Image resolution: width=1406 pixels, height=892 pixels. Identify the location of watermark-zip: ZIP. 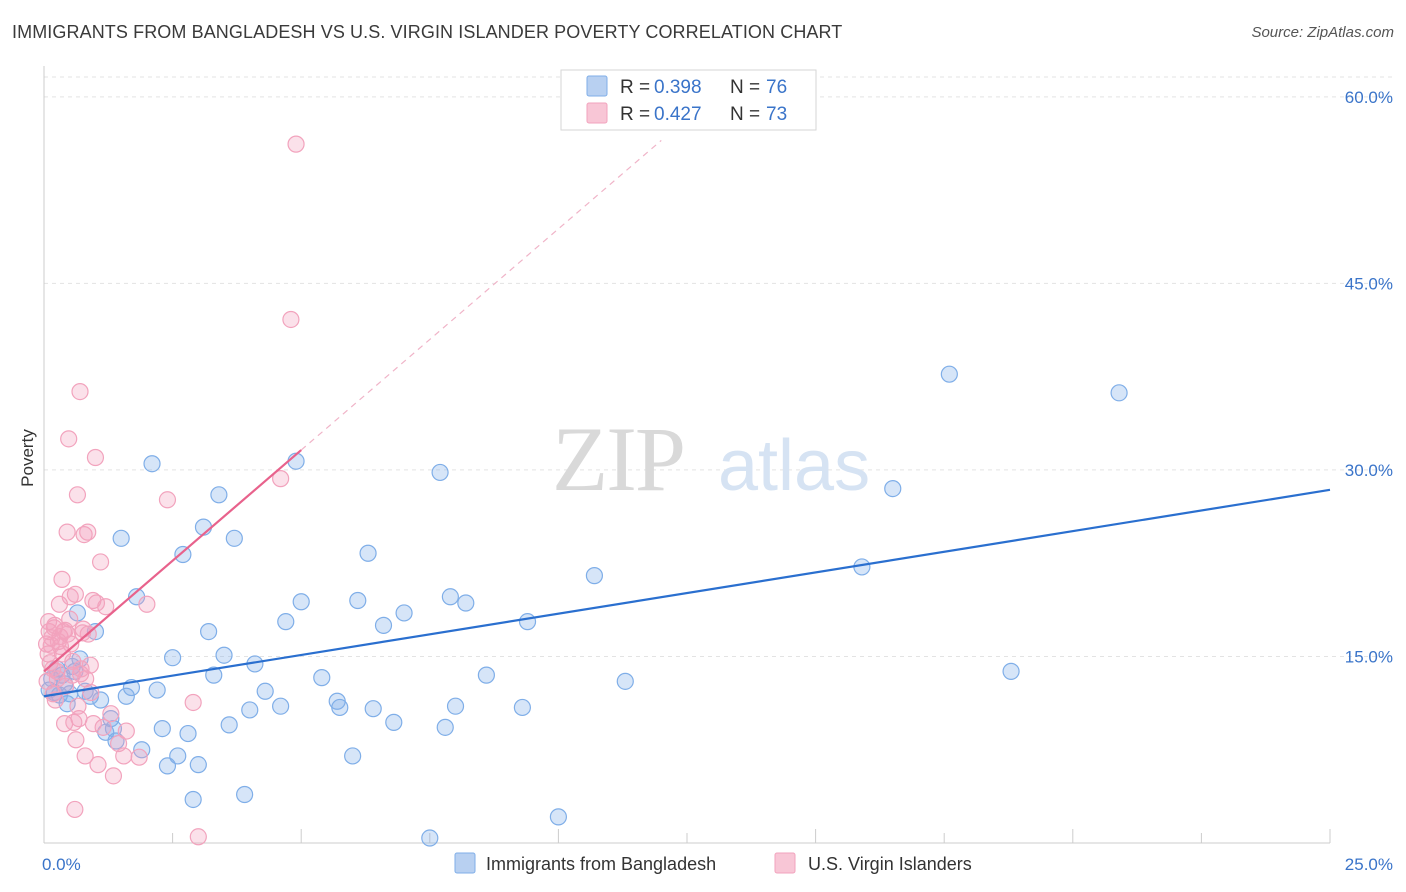
(618, 459).